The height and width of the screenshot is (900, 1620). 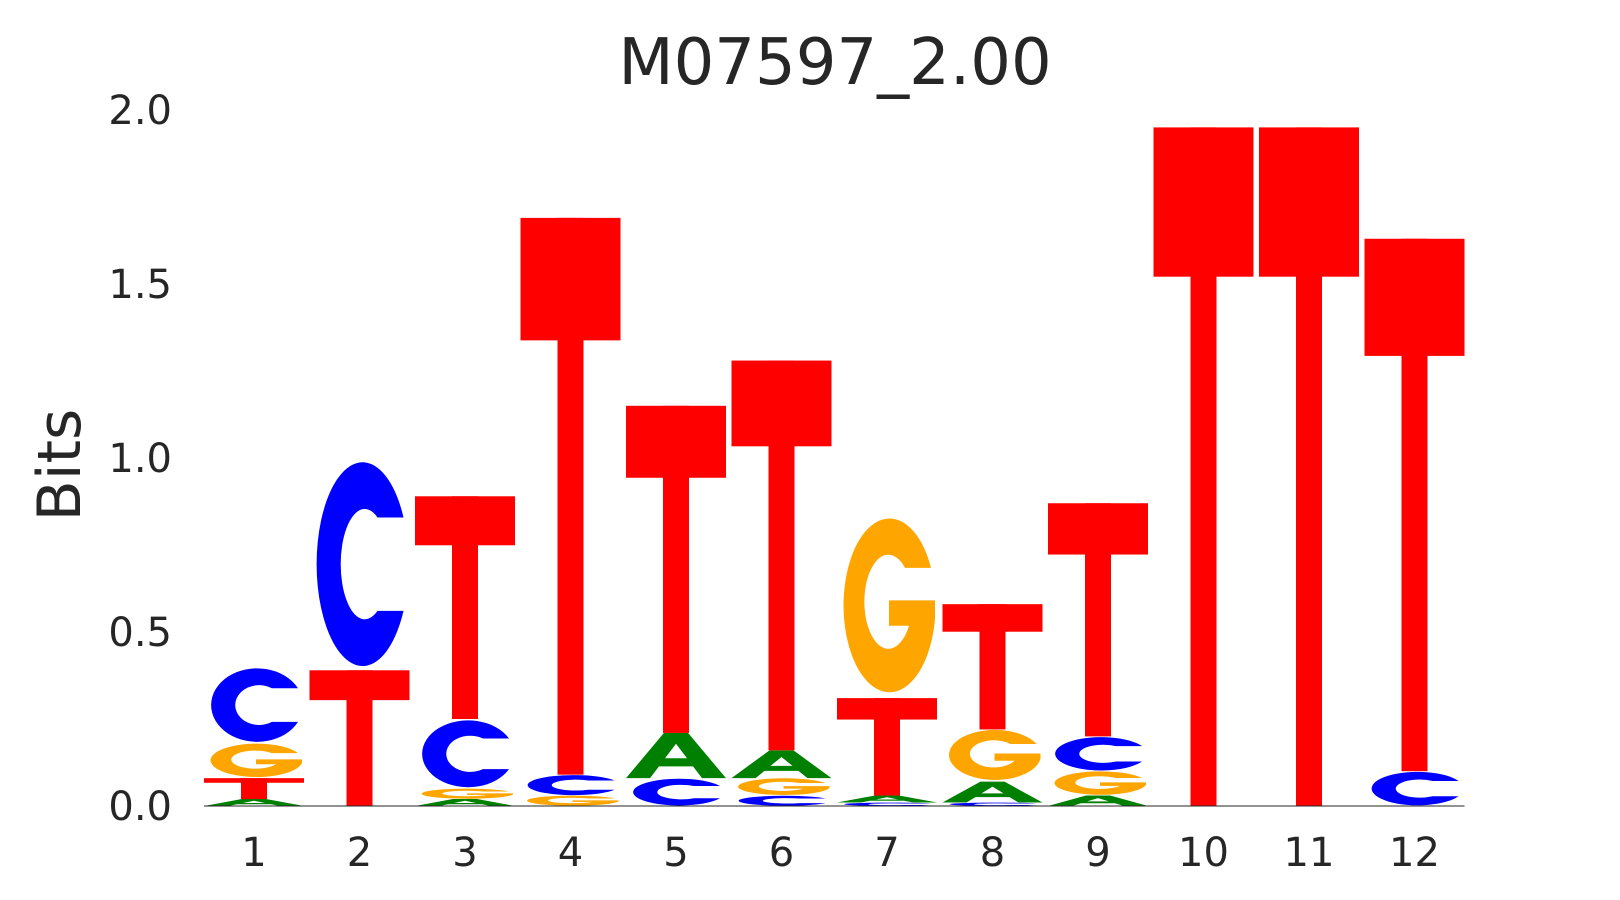 I want to click on y-tick-label: 1.5, so click(x=140, y=285).